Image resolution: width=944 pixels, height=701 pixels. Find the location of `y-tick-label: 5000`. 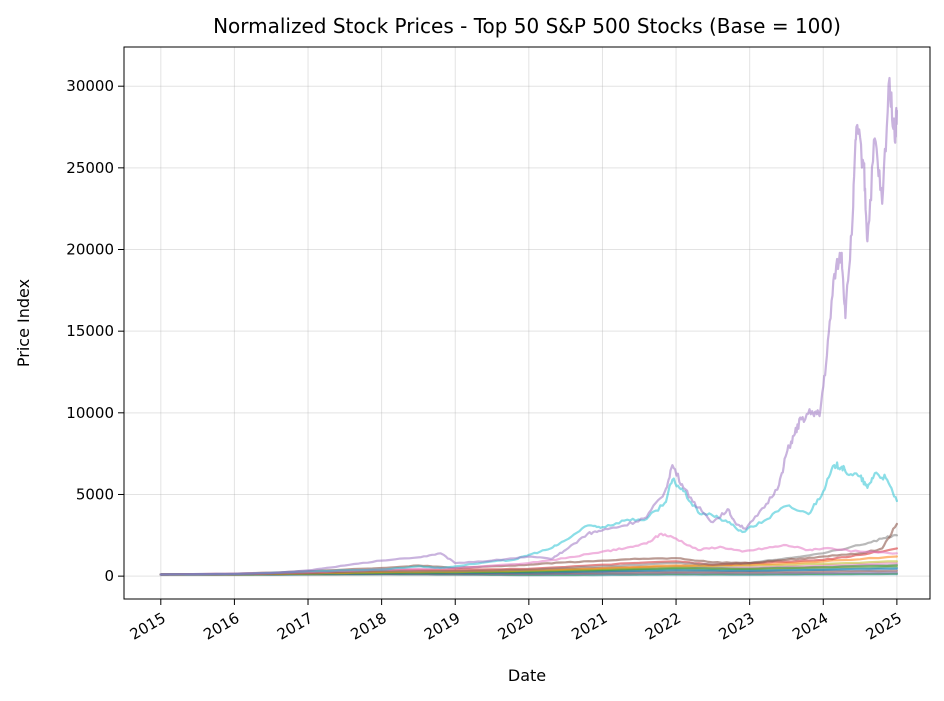

y-tick-label: 5000 is located at coordinates (95, 494).